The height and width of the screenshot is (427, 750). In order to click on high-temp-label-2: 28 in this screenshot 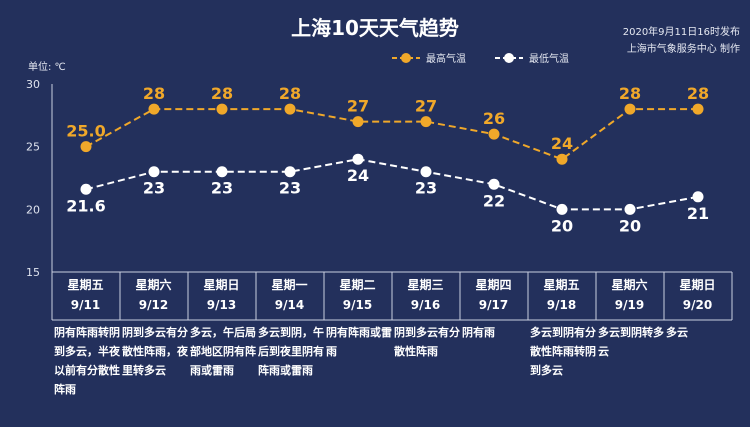, I will do `click(222, 93)`.